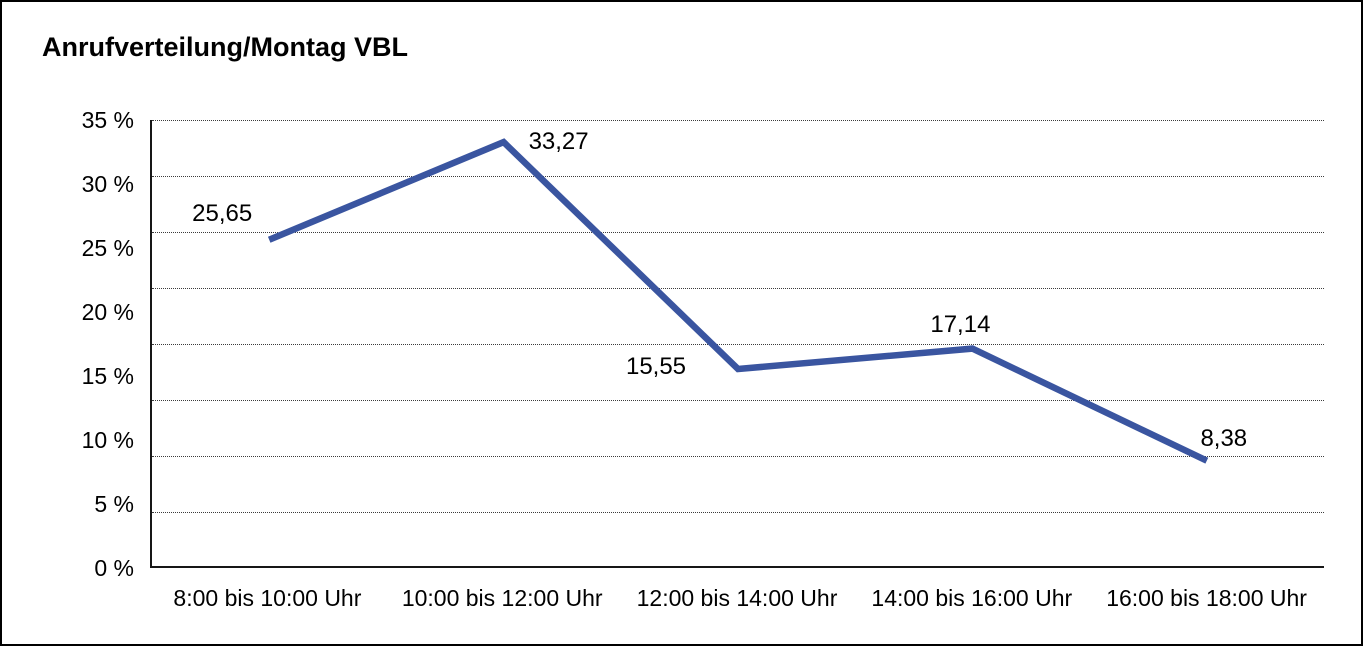 Image resolution: width=1363 pixels, height=646 pixels. Describe the element at coordinates (1224, 438) in the screenshot. I see `data-point-label: 8,38` at that location.